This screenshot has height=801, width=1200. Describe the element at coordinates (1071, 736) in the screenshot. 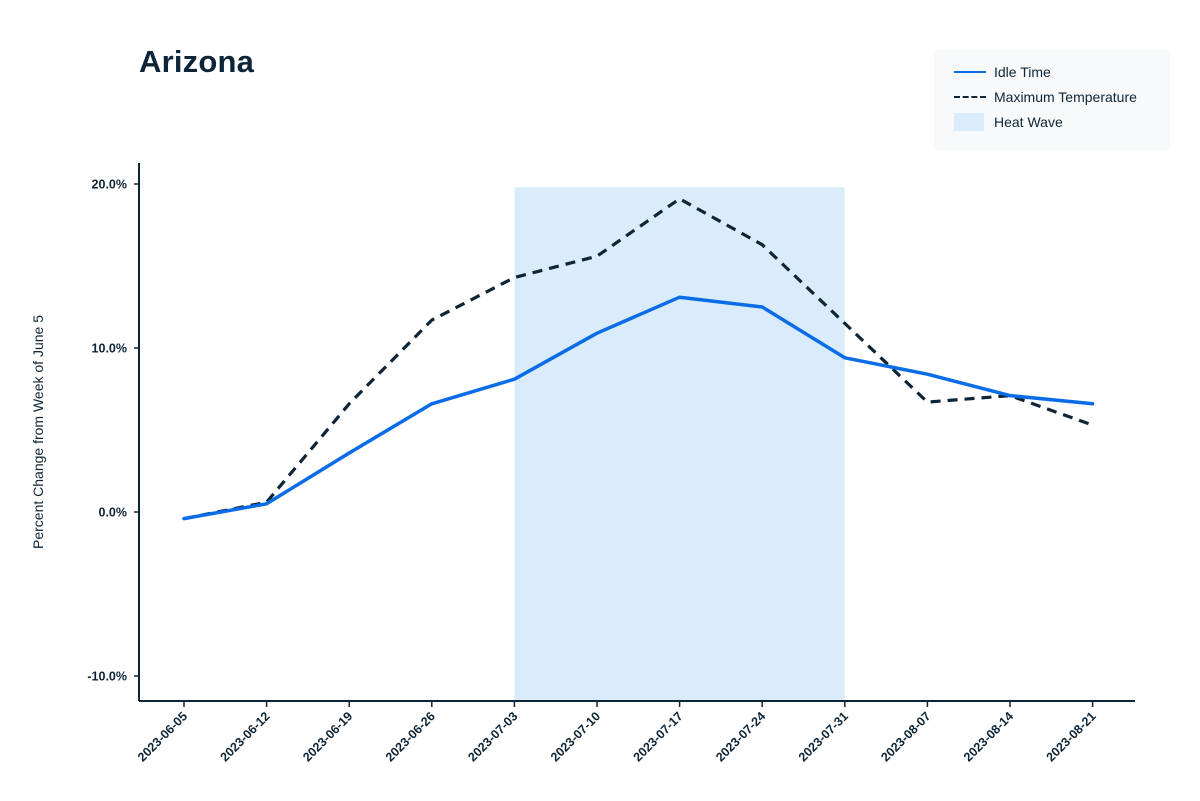

I see `x-tick-label: 2023-08-21` at that location.